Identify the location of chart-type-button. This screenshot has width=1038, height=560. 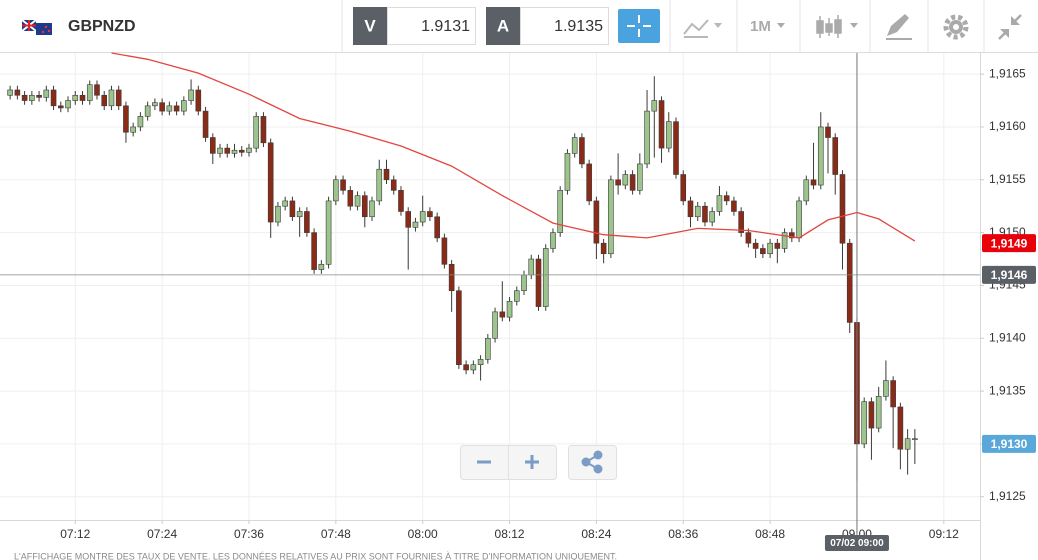
(702, 28).